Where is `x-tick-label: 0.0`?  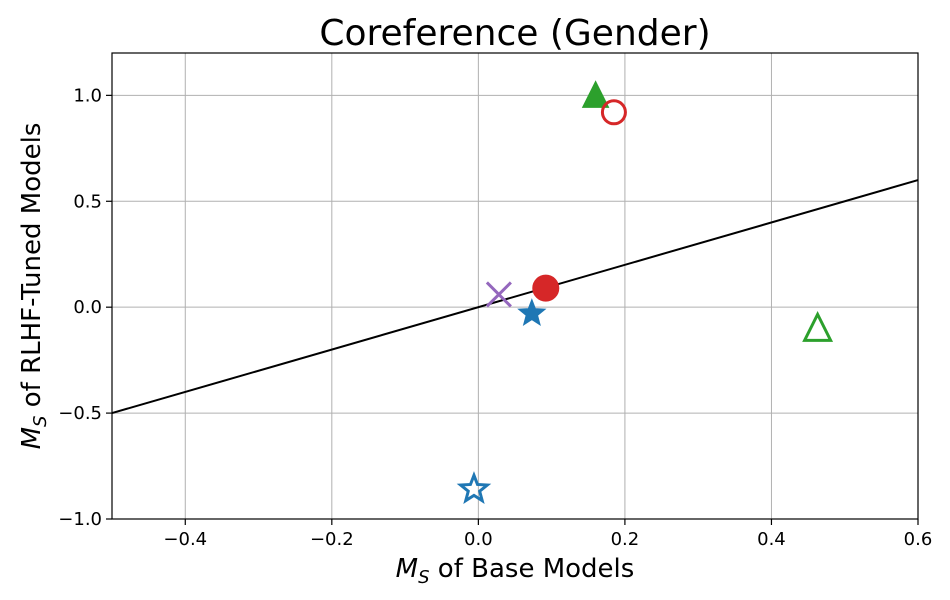 x-tick-label: 0.0 is located at coordinates (478, 539).